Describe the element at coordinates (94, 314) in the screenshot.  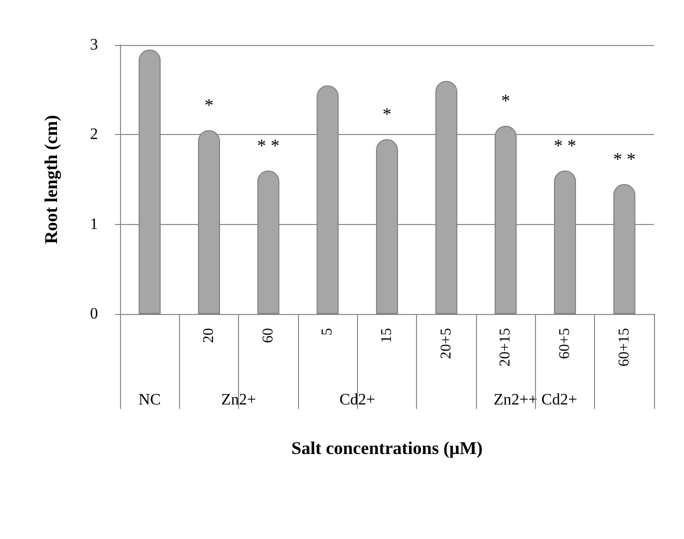
I see `y-tick-label: 0` at that location.